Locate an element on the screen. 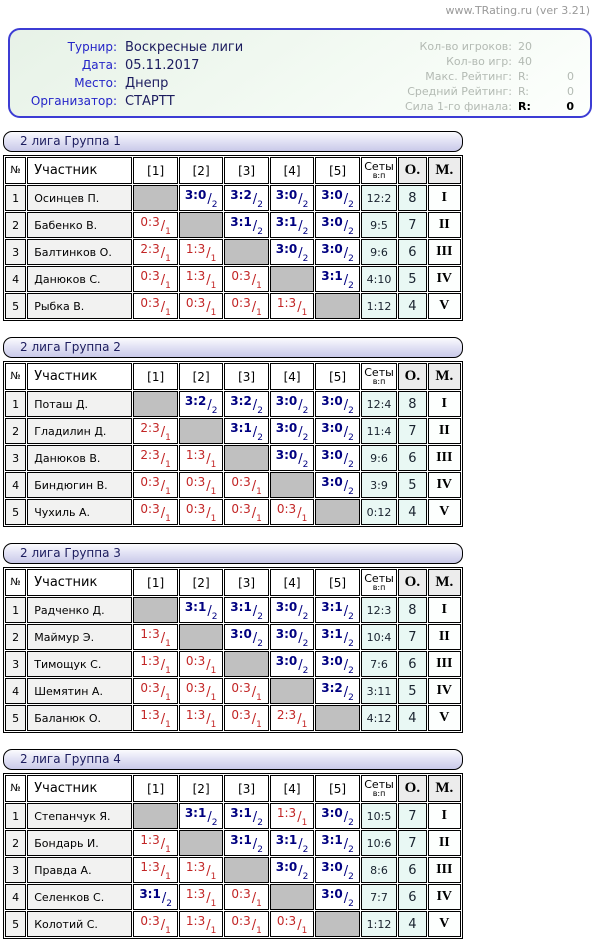 This screenshot has height=940, width=600. sets-ratio: 11:4 is located at coordinates (379, 431).